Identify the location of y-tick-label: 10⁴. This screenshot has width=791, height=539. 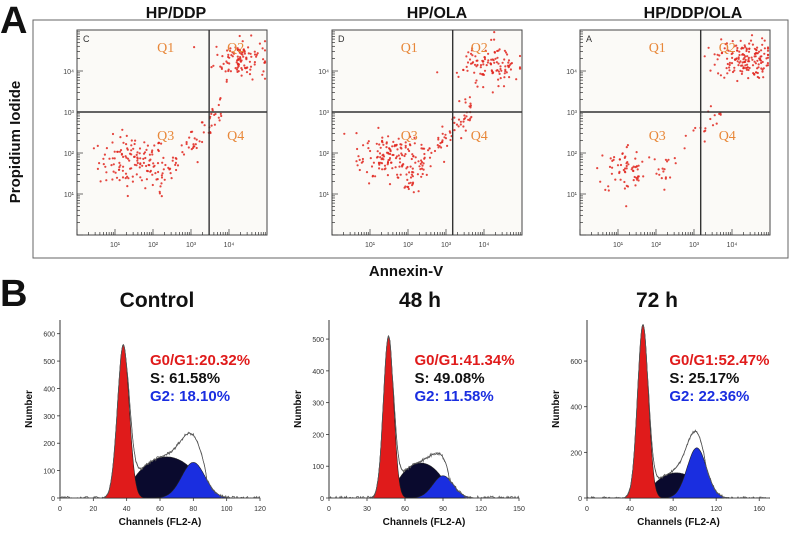
(323, 72).